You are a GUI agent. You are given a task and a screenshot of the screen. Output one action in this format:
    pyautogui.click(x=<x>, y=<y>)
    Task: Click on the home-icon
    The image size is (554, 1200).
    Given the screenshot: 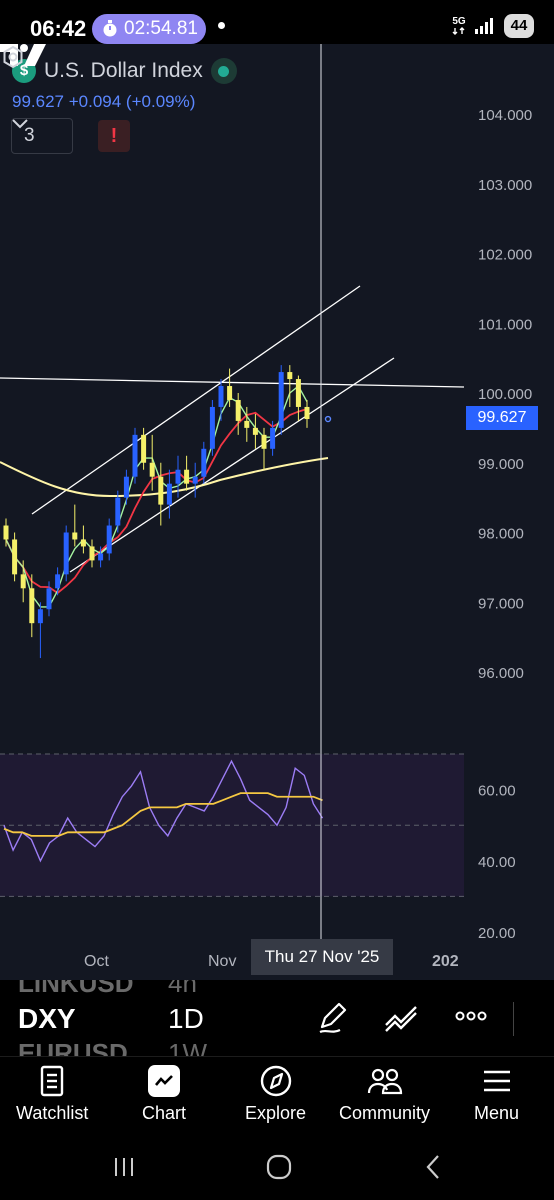 What is the action you would take?
    pyautogui.click(x=279, y=1167)
    